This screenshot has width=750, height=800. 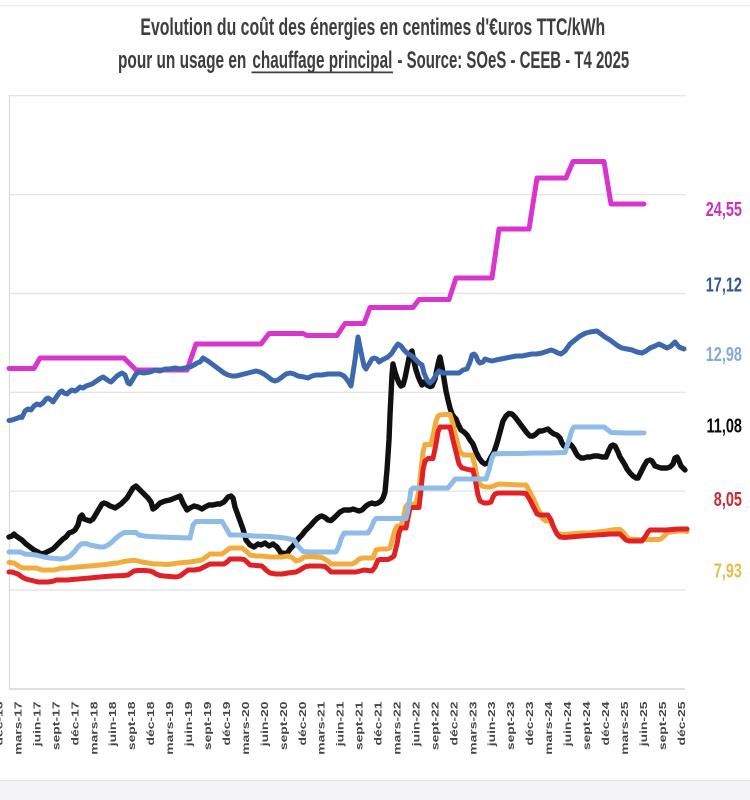 I want to click on svg-text: 11,08, so click(x=725, y=425).